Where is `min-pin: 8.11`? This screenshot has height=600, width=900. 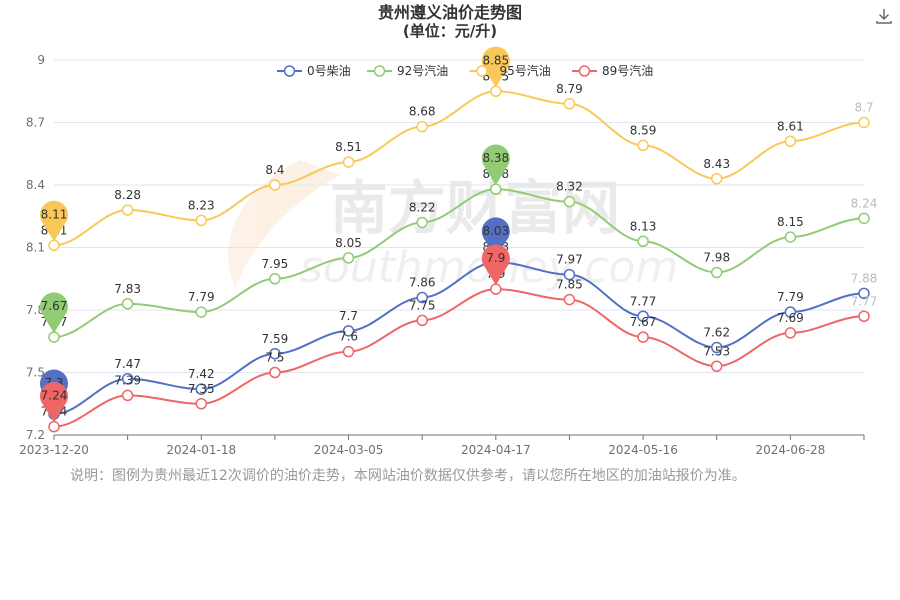 min-pin: 8.11 is located at coordinates (54, 221).